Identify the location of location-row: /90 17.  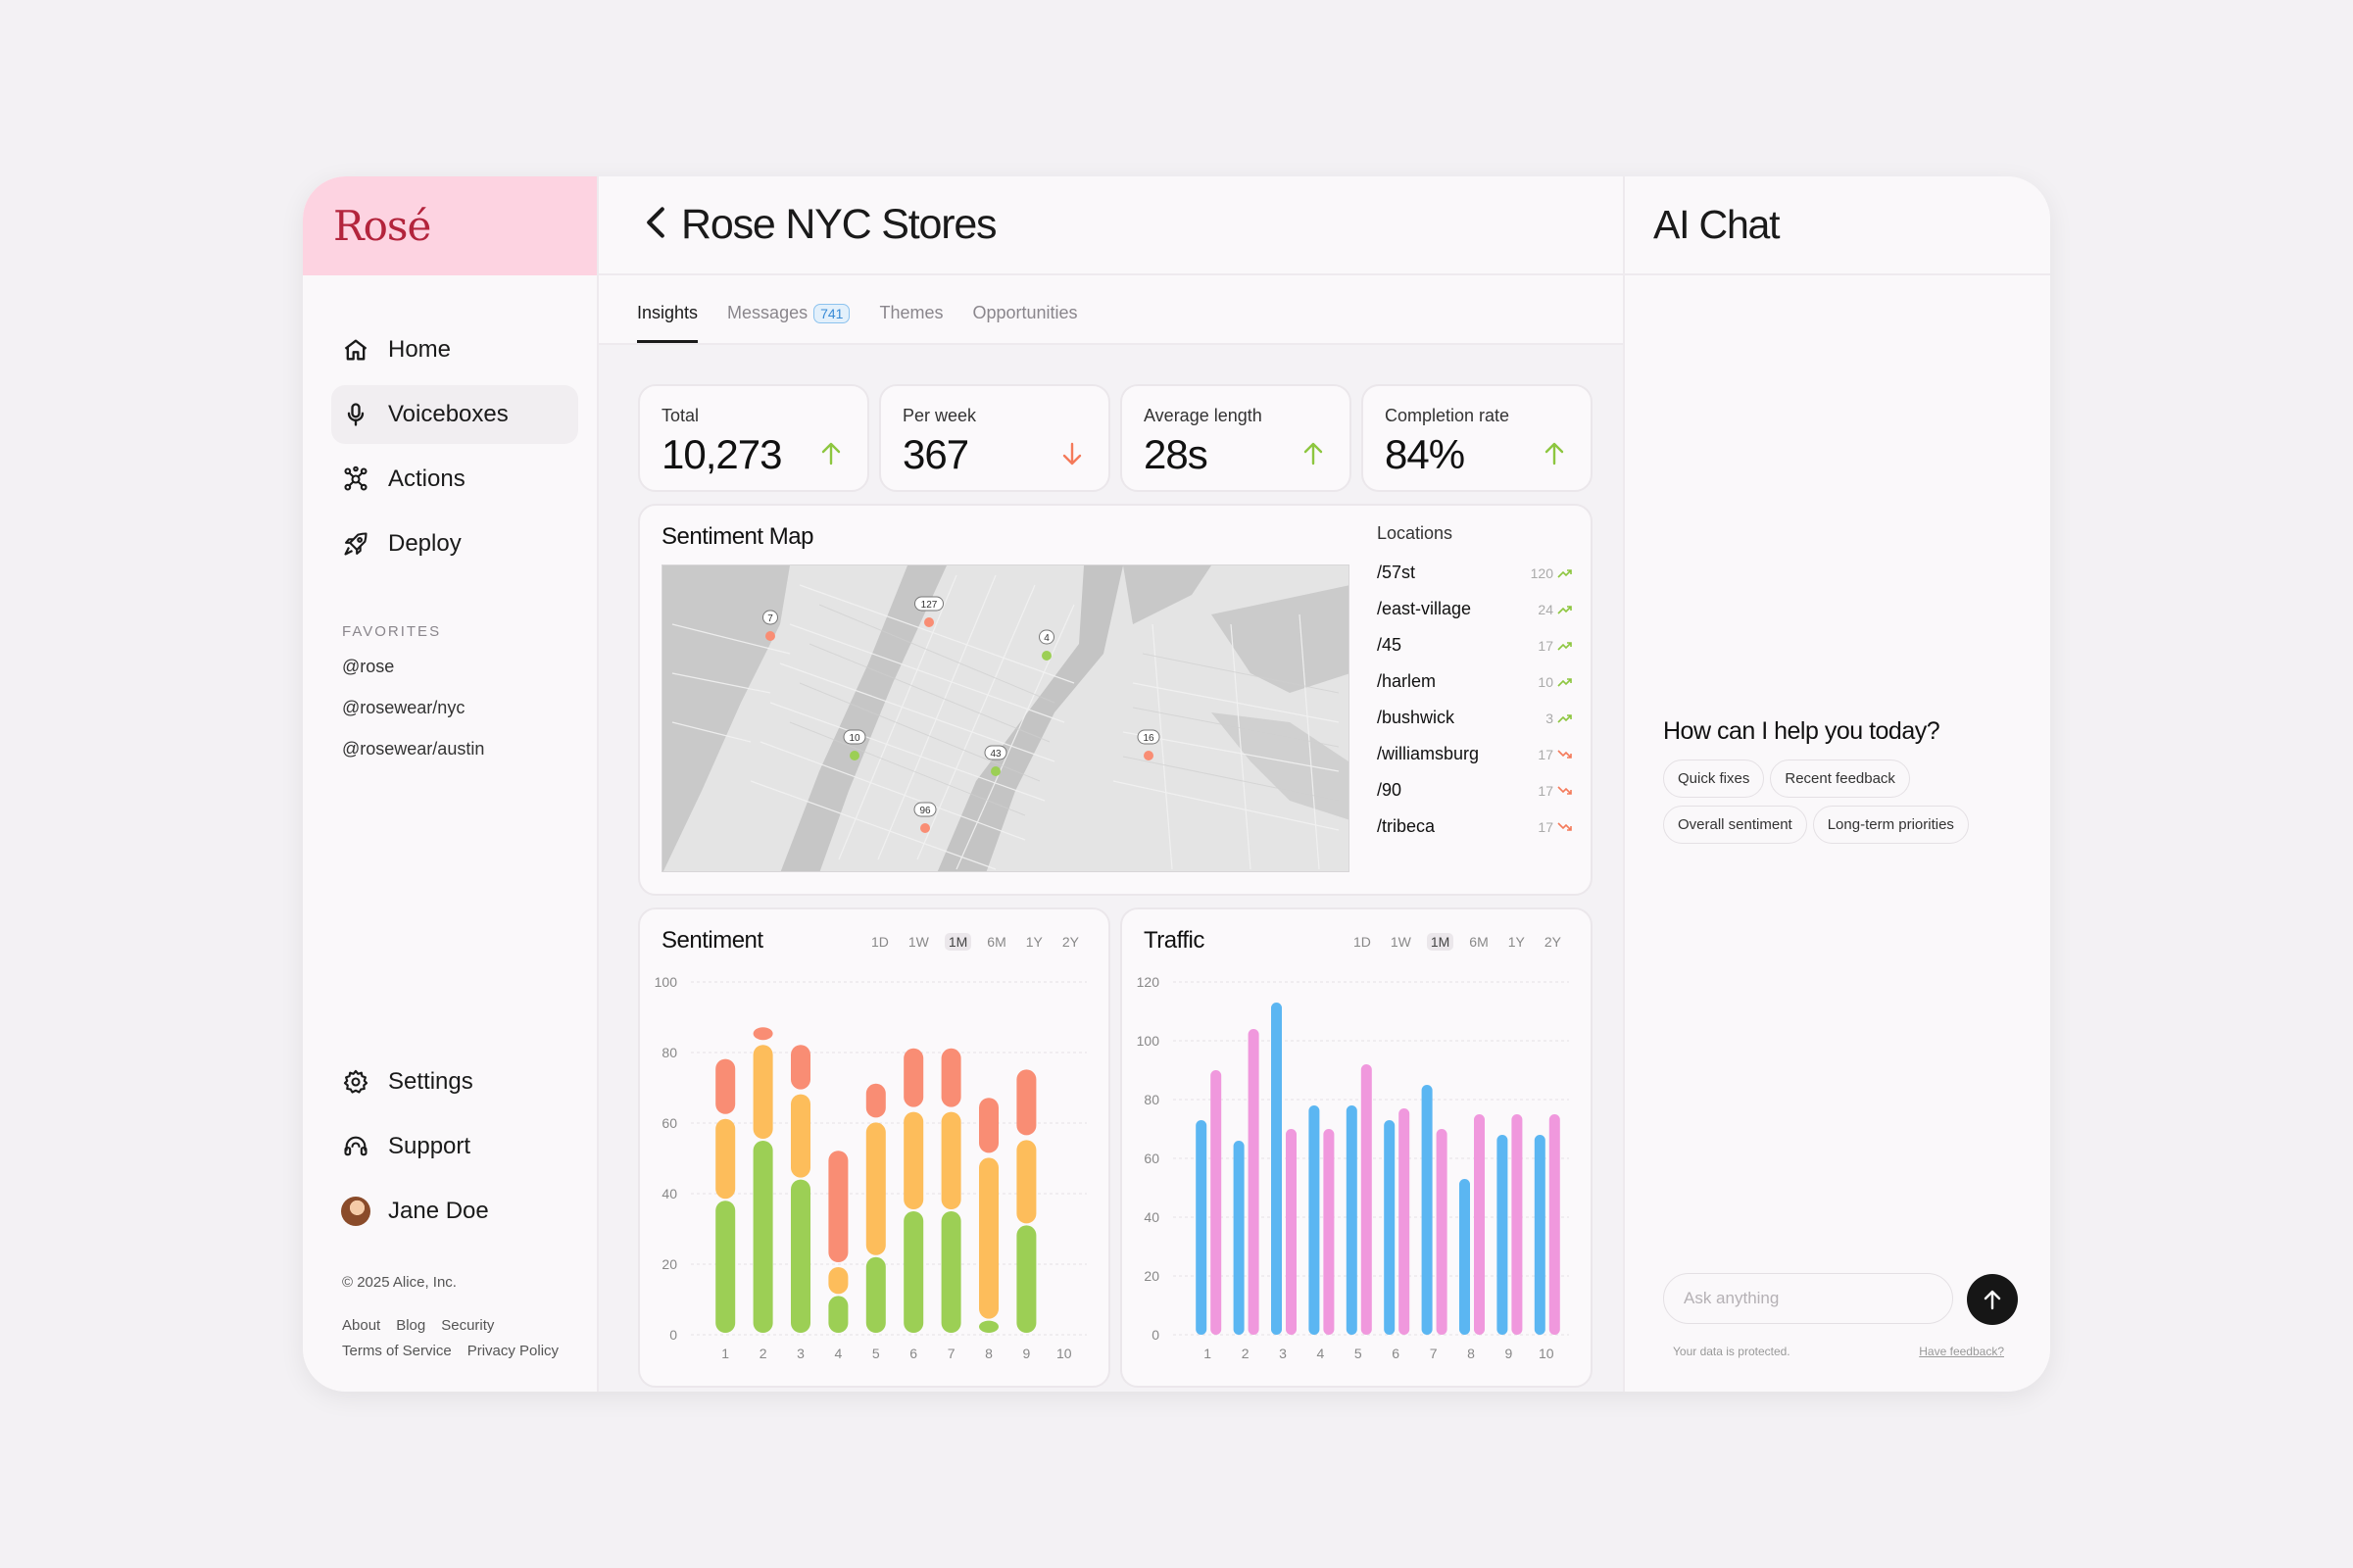
(1475, 790).